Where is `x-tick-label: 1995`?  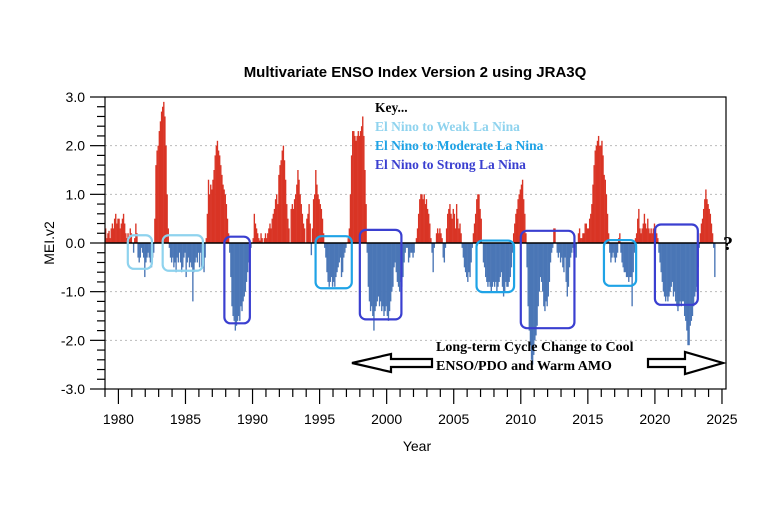
x-tick-label: 1995 is located at coordinates (319, 419).